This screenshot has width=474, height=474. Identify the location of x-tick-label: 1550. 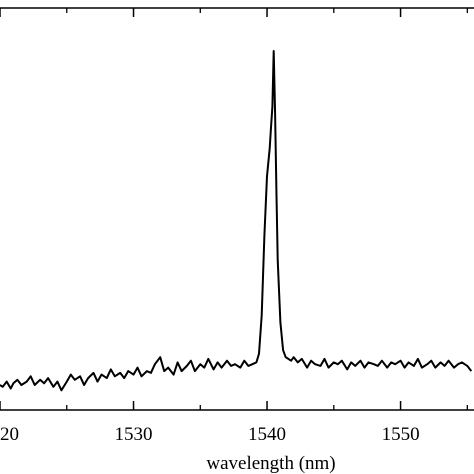
(401, 434).